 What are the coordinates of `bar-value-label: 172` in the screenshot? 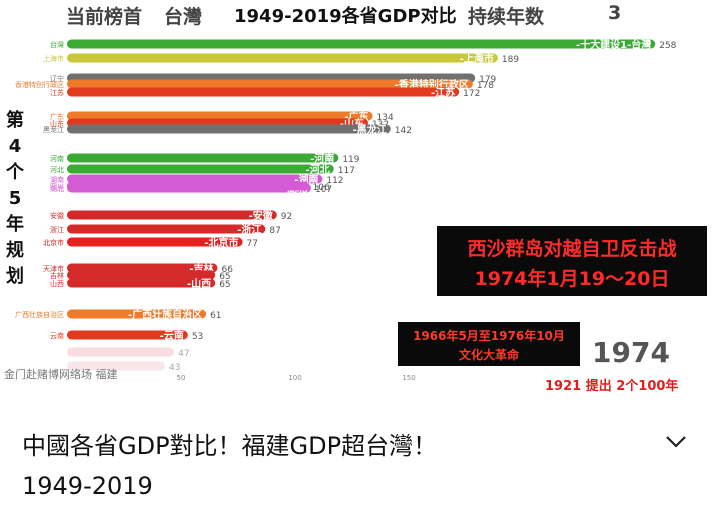 It's located at (471, 94).